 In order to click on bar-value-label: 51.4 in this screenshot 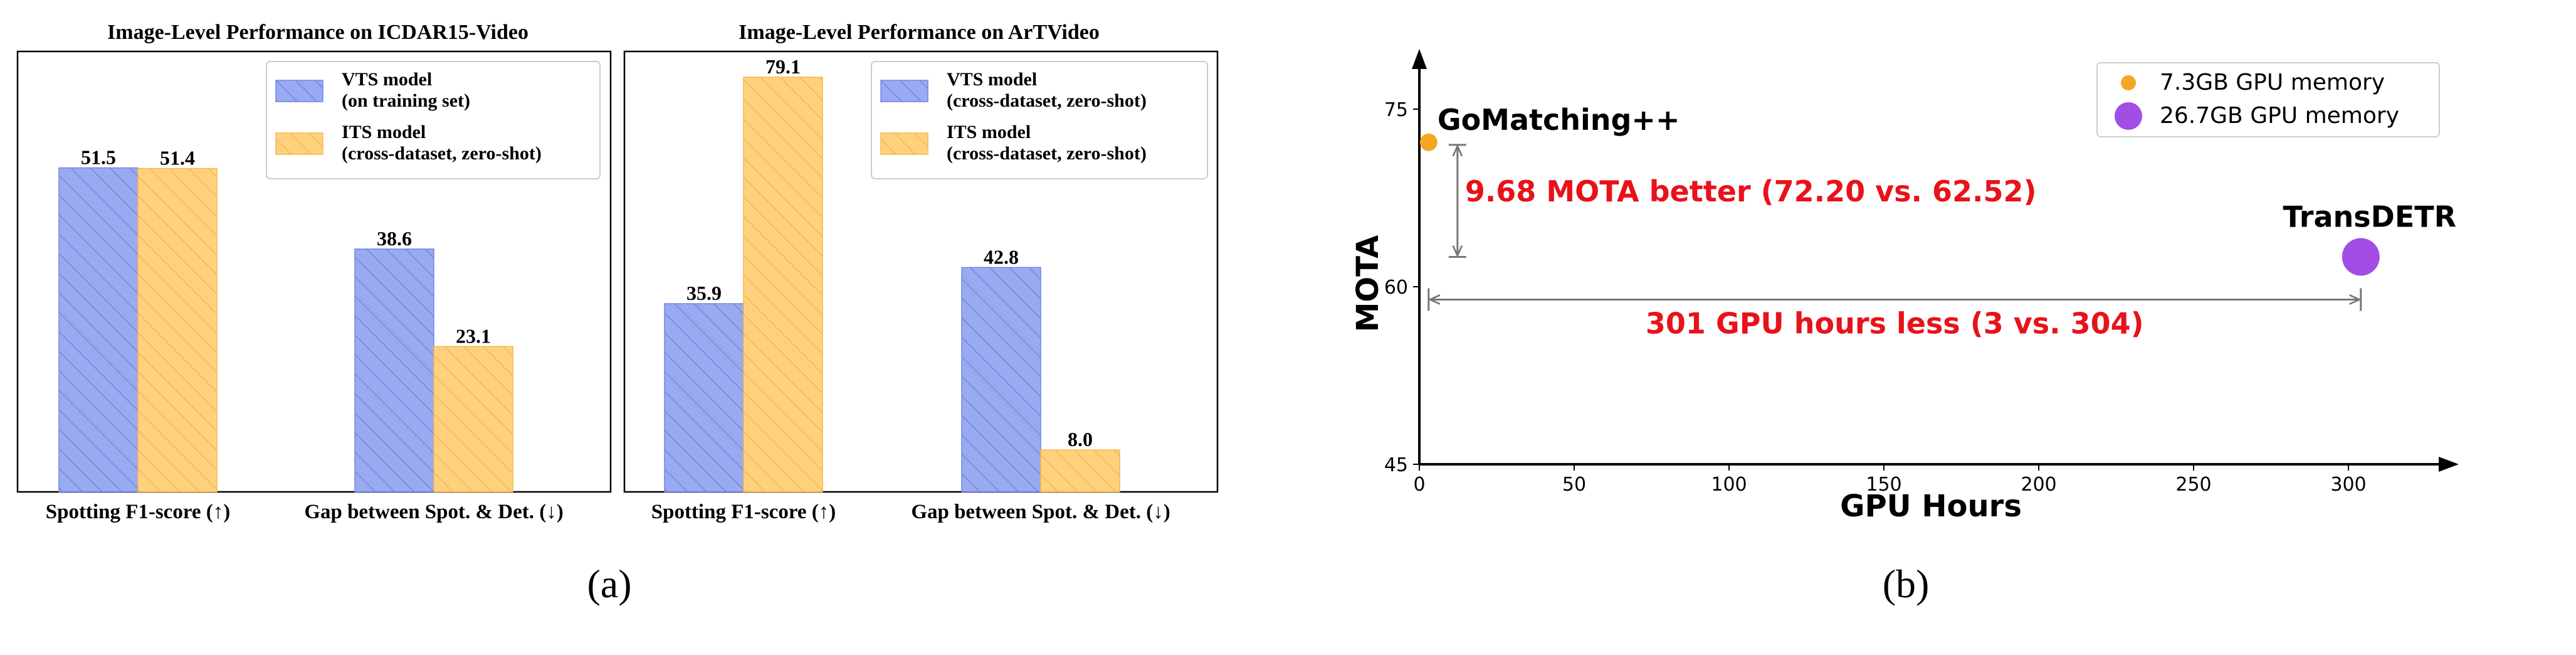, I will do `click(178, 158)`.